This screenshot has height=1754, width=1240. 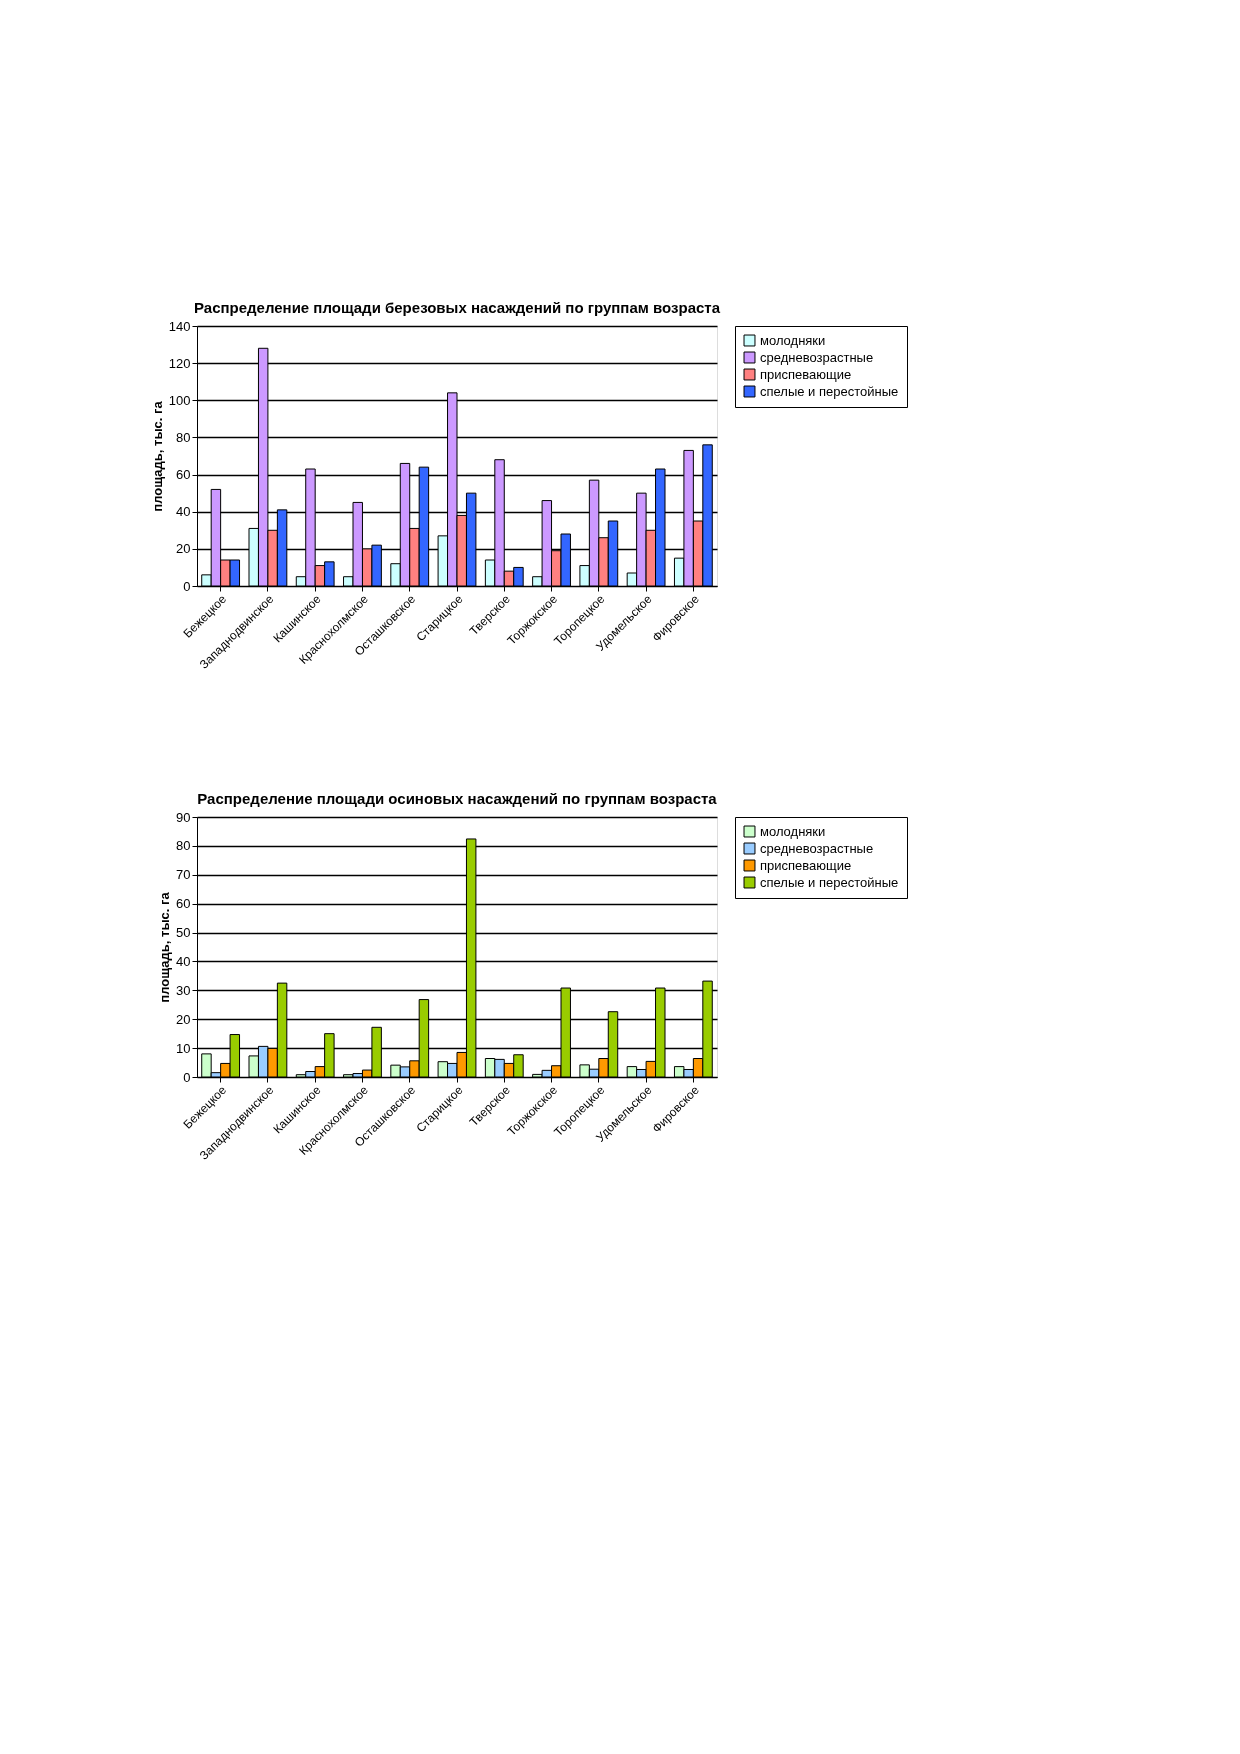 I want to click on y-tick-label: 30, so click(x=183, y=990).